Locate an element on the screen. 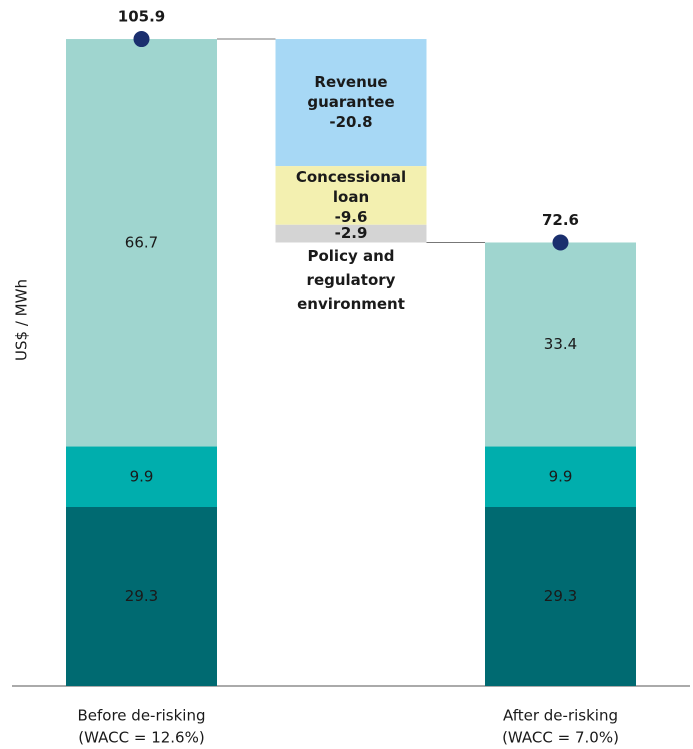  step-label: guarantee is located at coordinates (350, 102).